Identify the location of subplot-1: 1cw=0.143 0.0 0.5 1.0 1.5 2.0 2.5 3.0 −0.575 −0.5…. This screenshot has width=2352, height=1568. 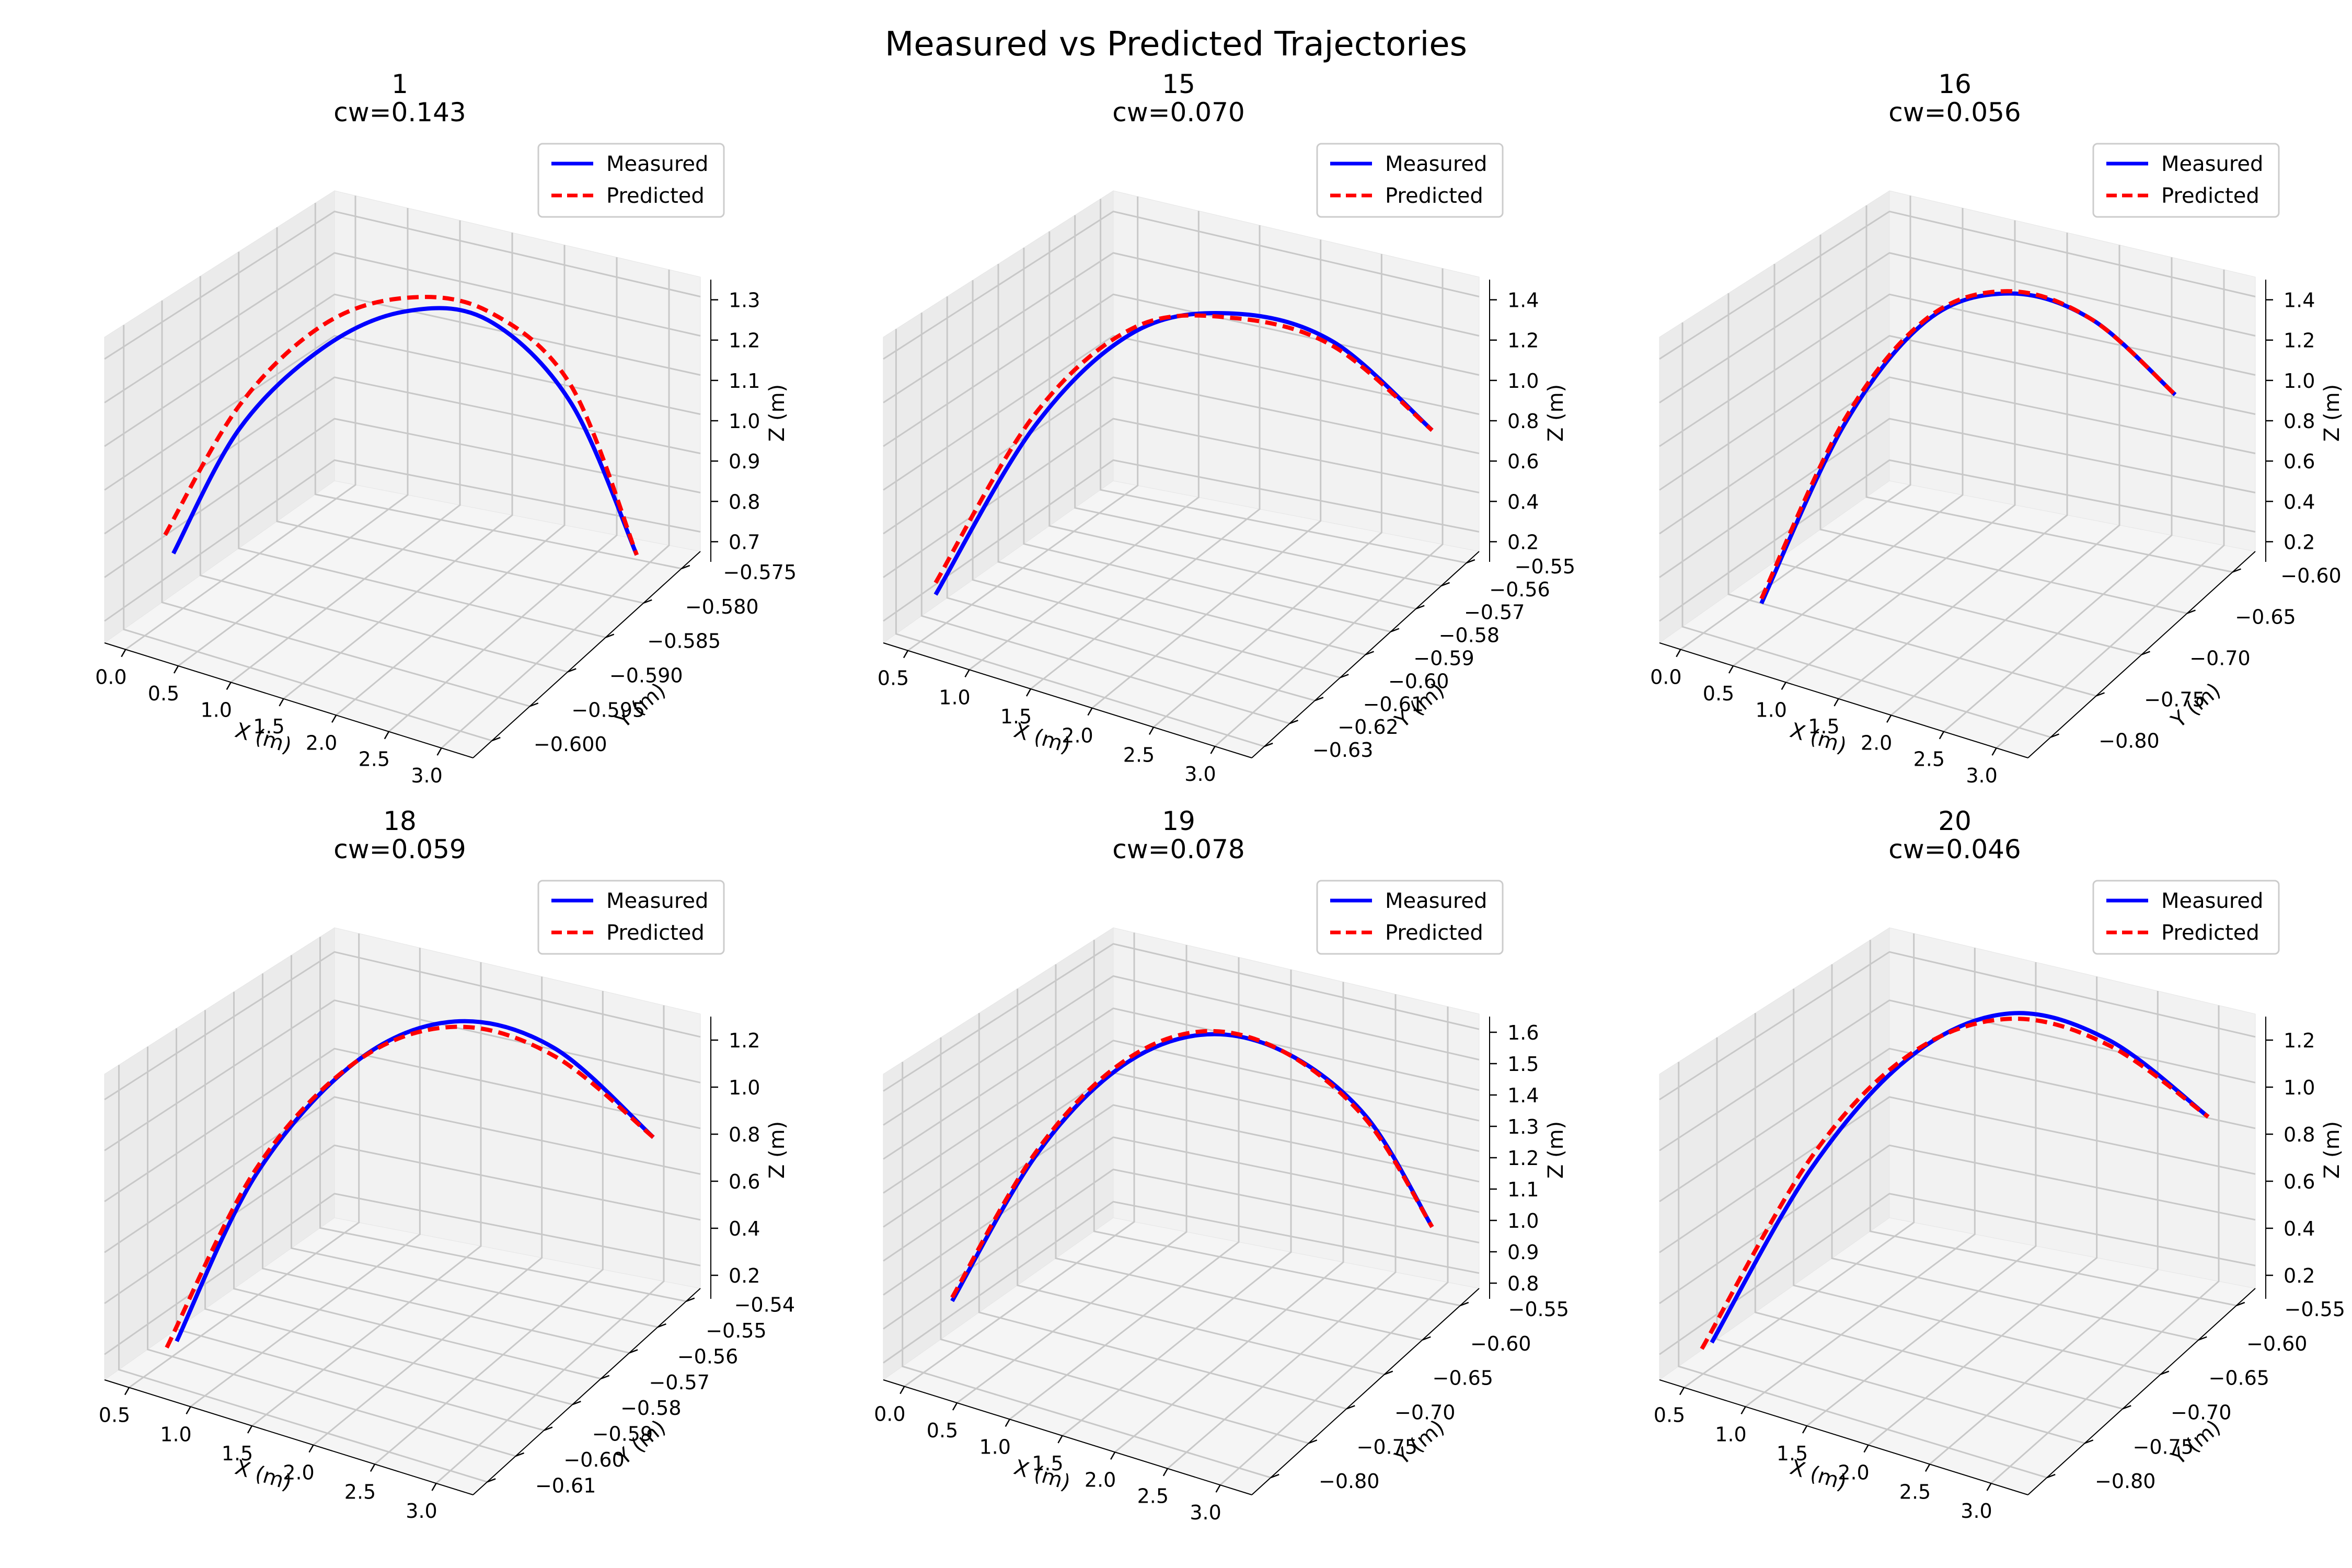
(446, 428).